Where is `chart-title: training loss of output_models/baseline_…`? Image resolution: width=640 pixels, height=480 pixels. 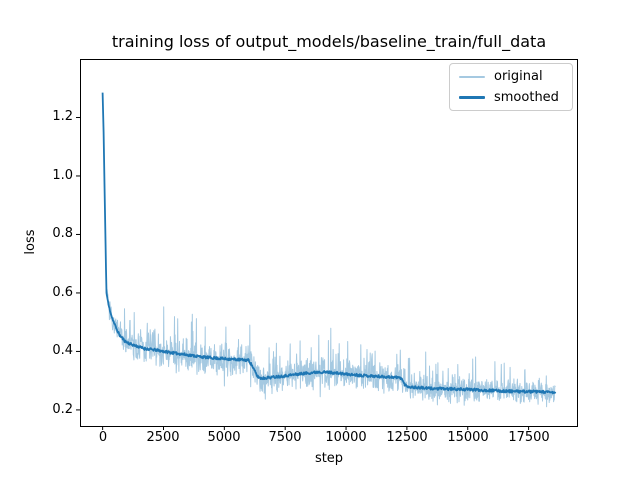 chart-title: training loss of output_models/baseline_… is located at coordinates (329, 41).